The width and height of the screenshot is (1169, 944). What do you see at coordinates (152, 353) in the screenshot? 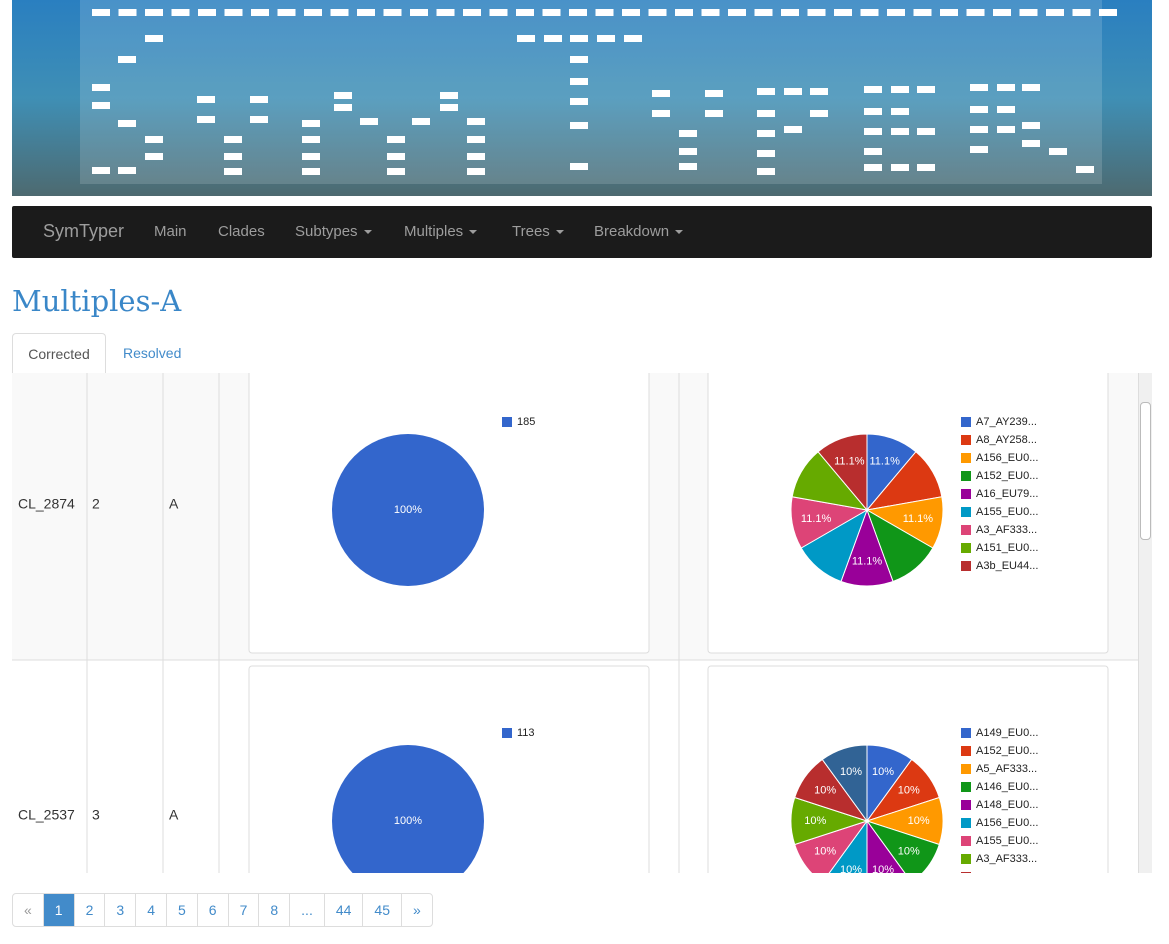
I see `tab: Resolved` at bounding box center [152, 353].